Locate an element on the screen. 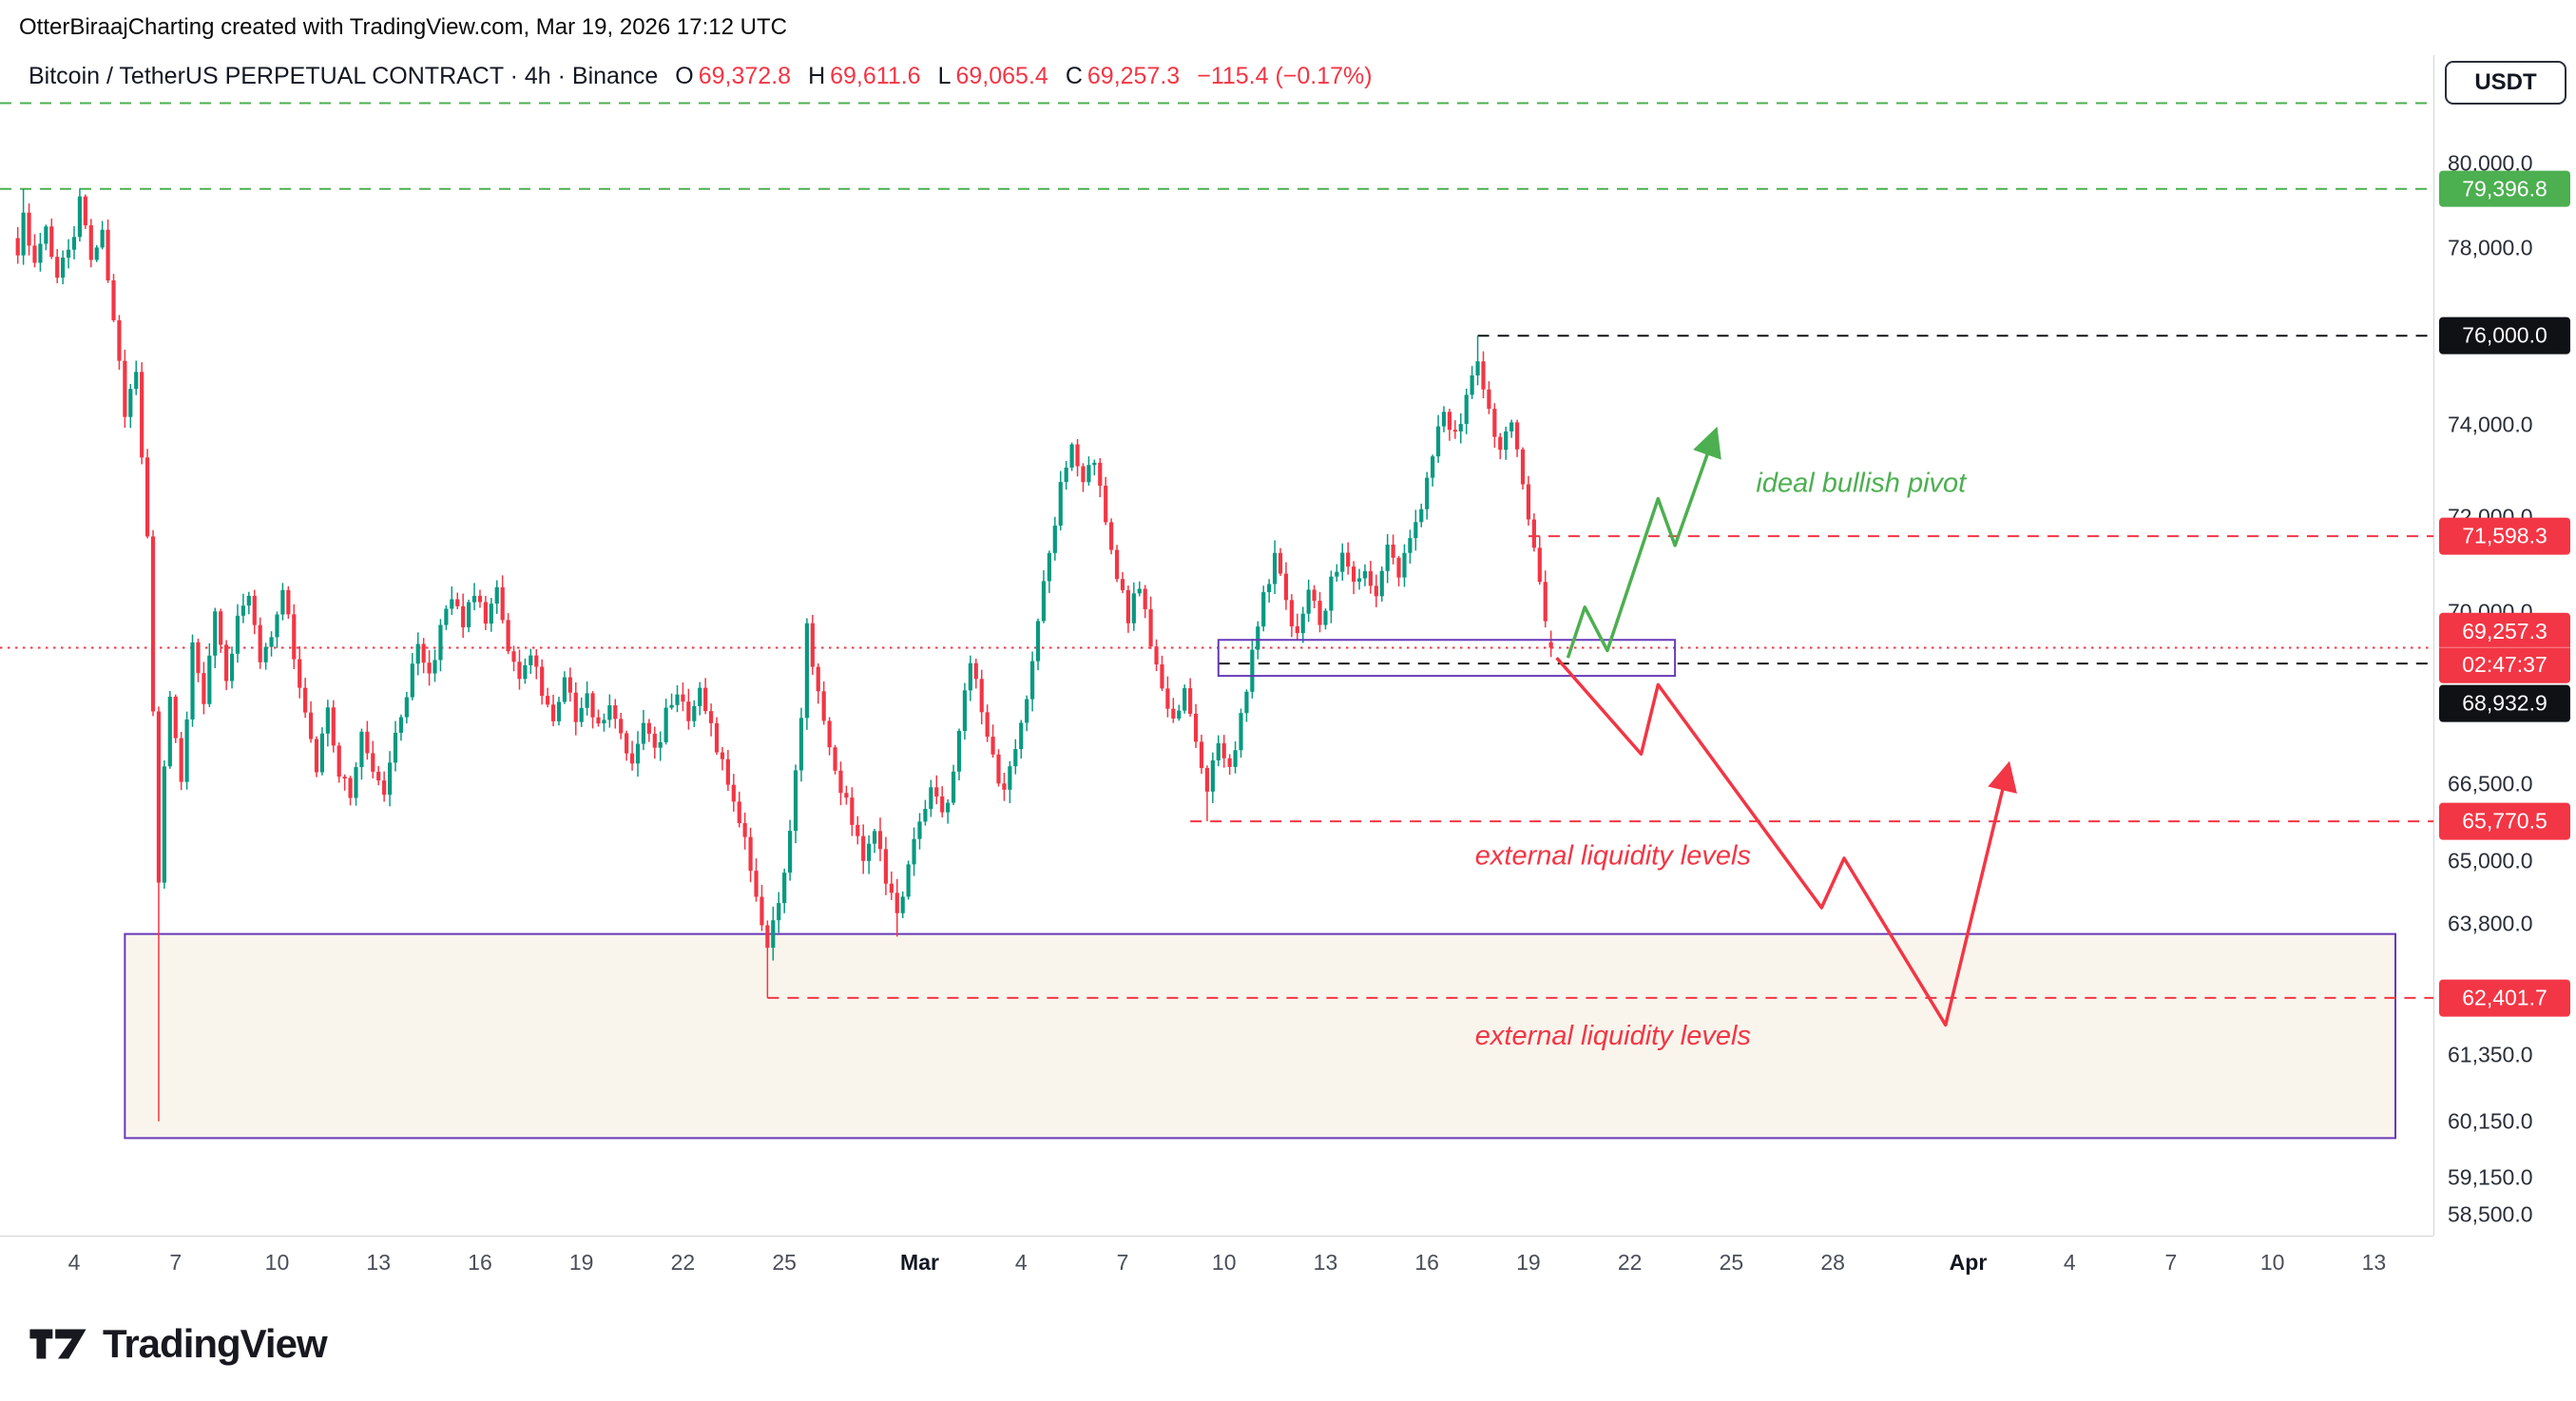 This screenshot has height=1401, width=2576. ohlc-low-value: 69,065.4 is located at coordinates (1002, 76).